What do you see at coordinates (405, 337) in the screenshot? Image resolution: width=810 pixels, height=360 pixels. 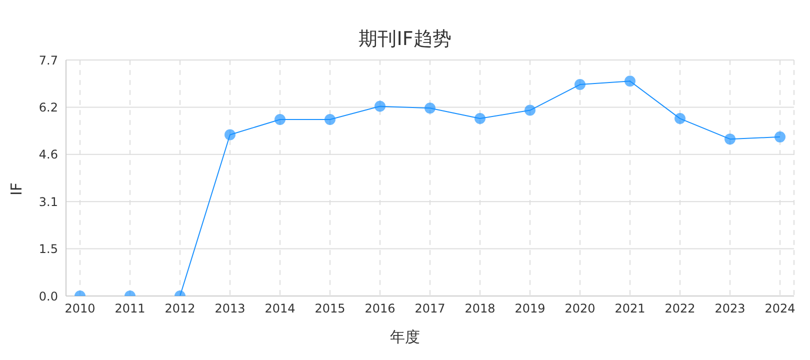 I see `x-axis-title: 年度` at bounding box center [405, 337].